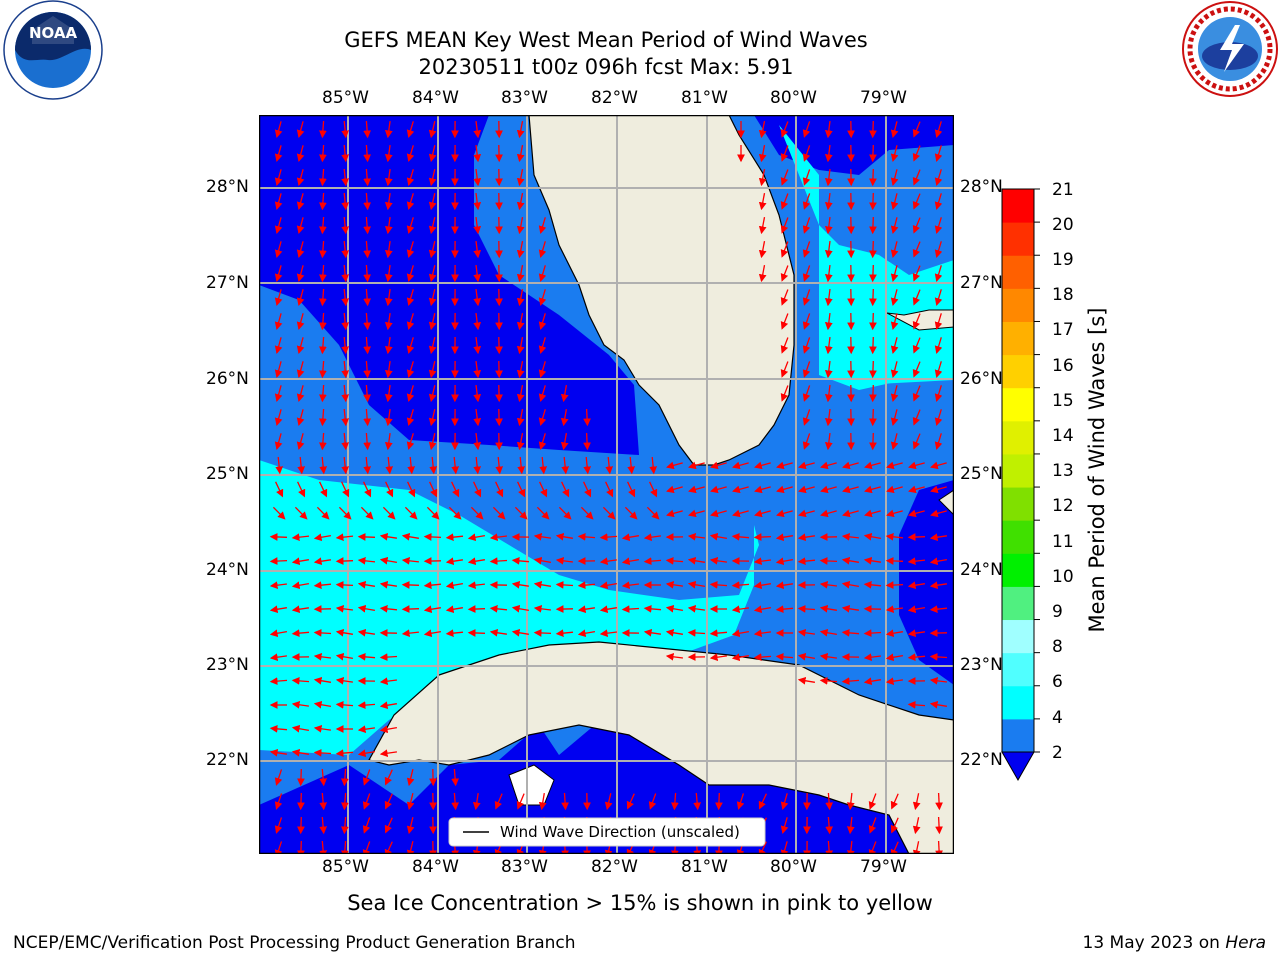 Image resolution: width=1280 pixels, height=960 pixels. What do you see at coordinates (1063, 436) in the screenshot?
I see `colorbar-tick: 14` at bounding box center [1063, 436].